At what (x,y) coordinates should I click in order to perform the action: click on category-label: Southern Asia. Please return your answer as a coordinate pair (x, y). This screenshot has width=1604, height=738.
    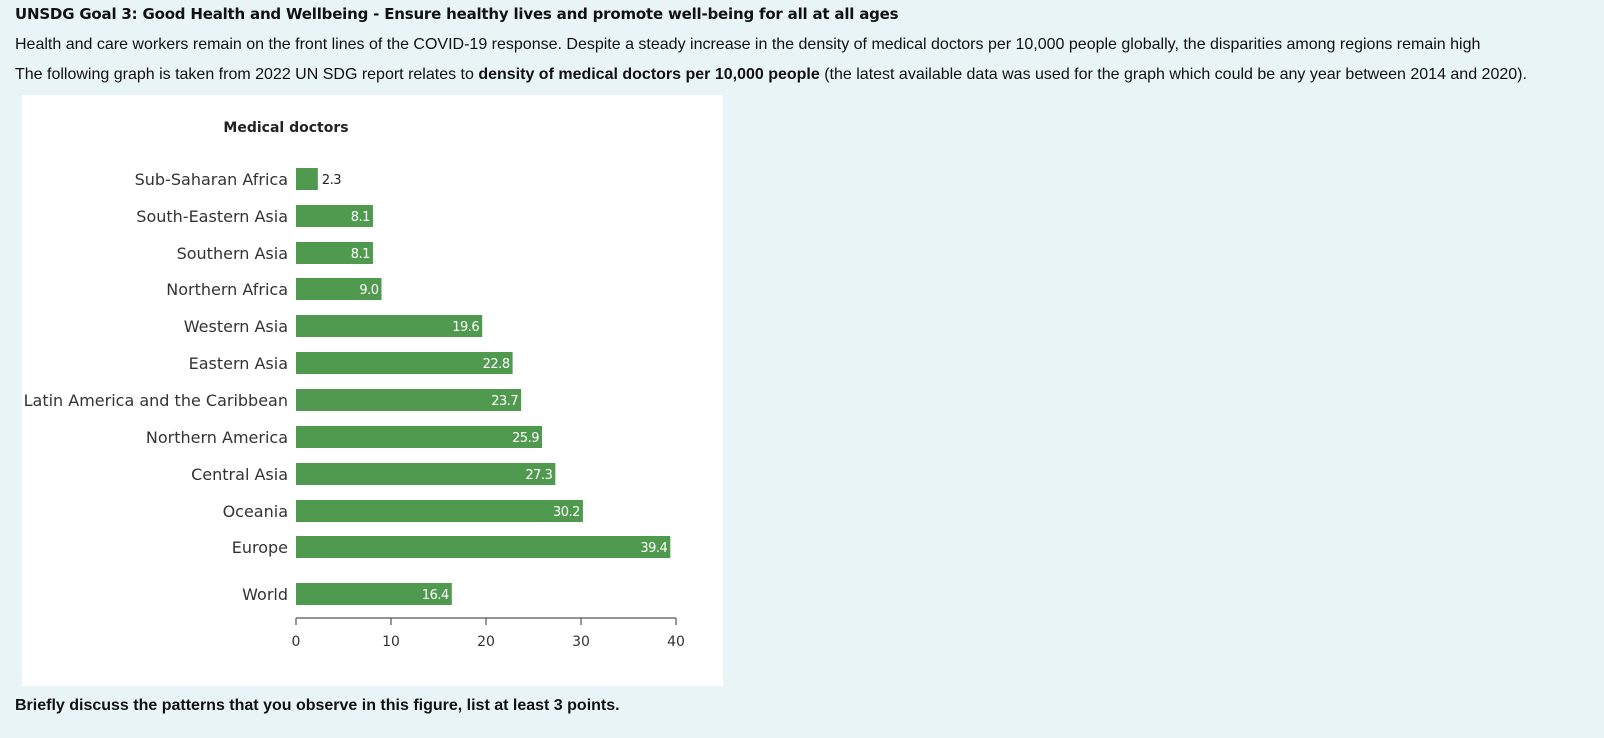
    Looking at the image, I should click on (232, 253).